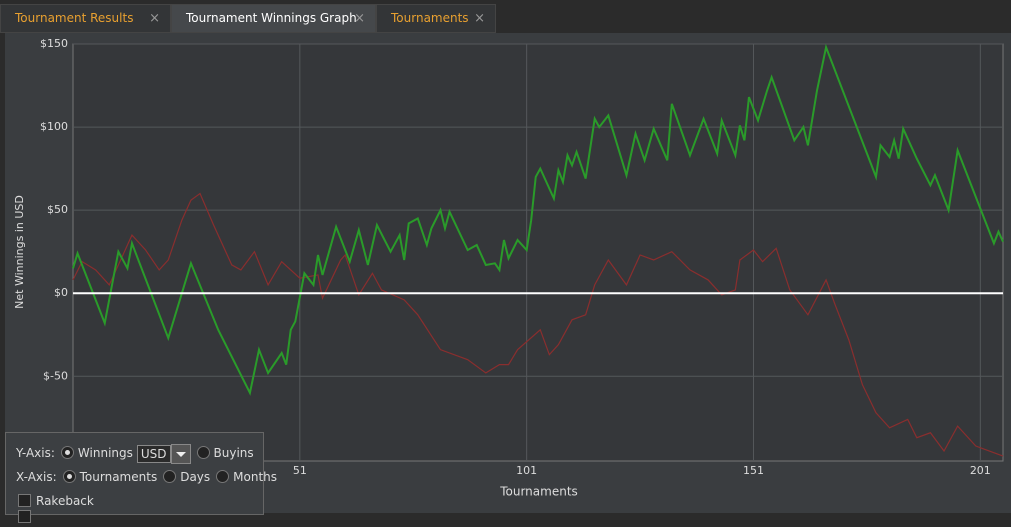 The width and height of the screenshot is (1011, 527). What do you see at coordinates (65, 501) in the screenshot?
I see `label: Rakeback` at bounding box center [65, 501].